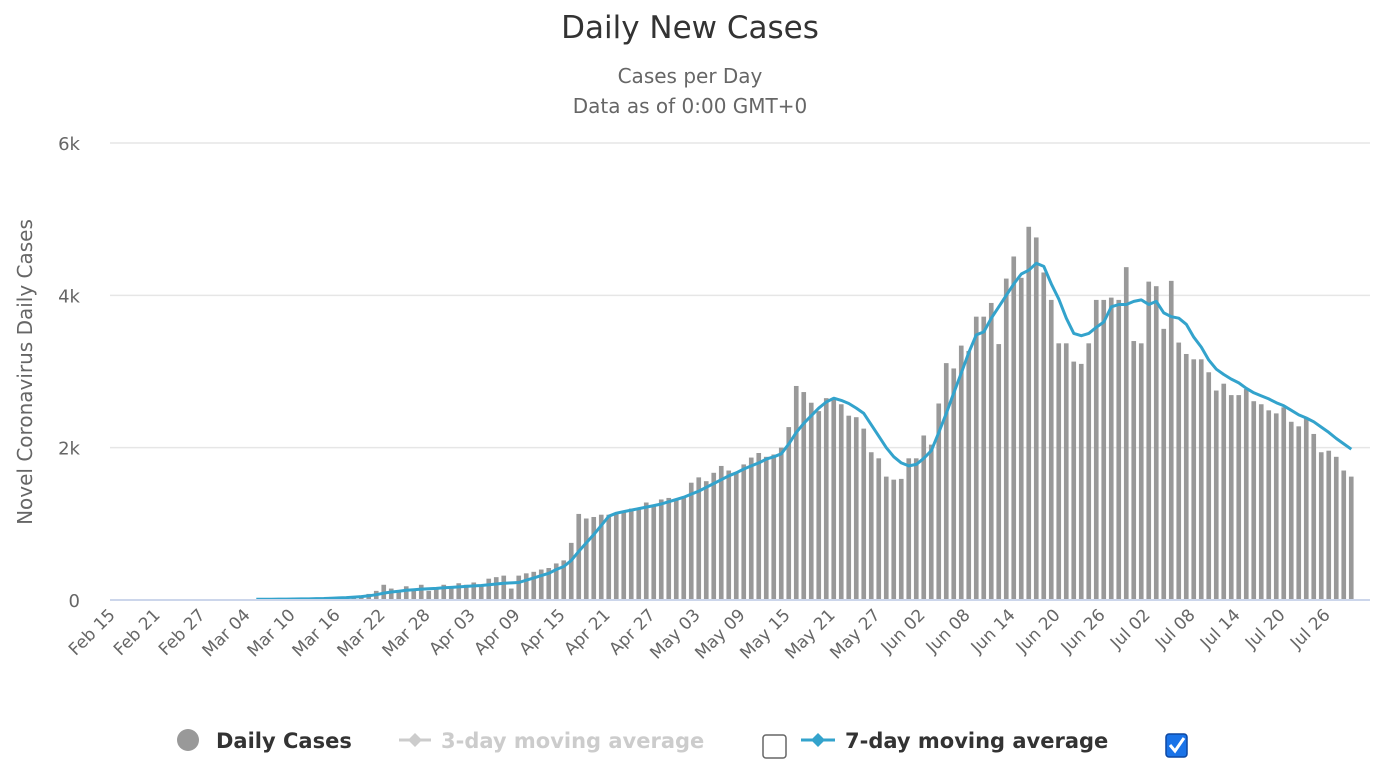  What do you see at coordinates (188, 740) in the screenshot?
I see `legend-circle-icon` at bounding box center [188, 740].